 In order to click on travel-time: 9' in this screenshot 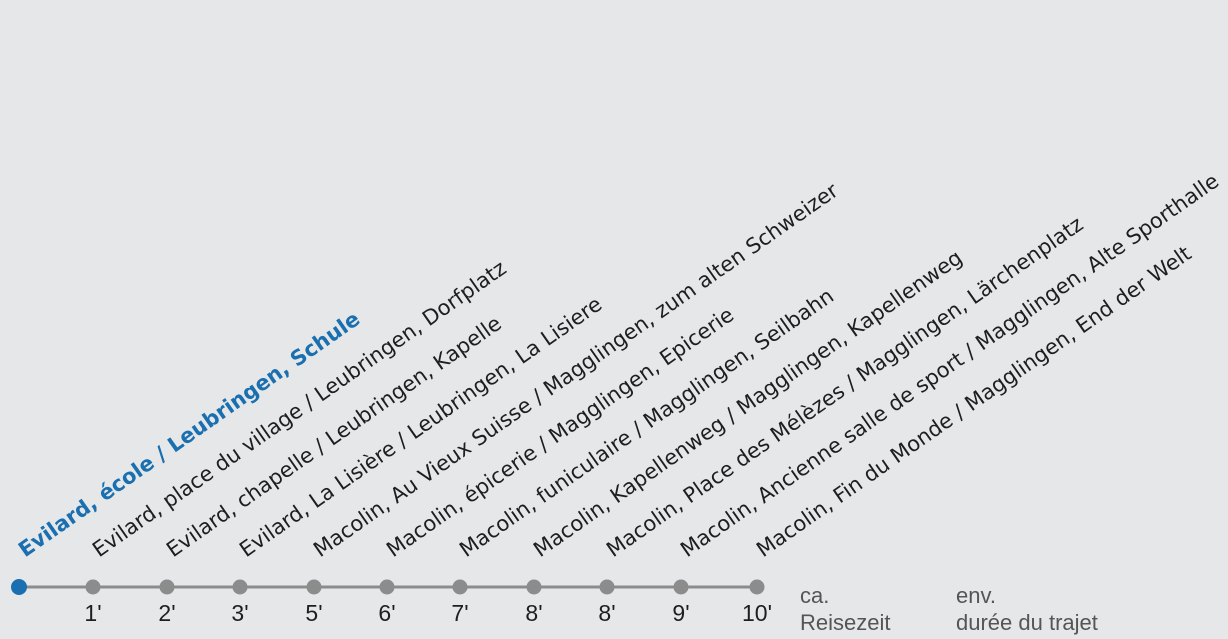, I will do `click(681, 613)`.